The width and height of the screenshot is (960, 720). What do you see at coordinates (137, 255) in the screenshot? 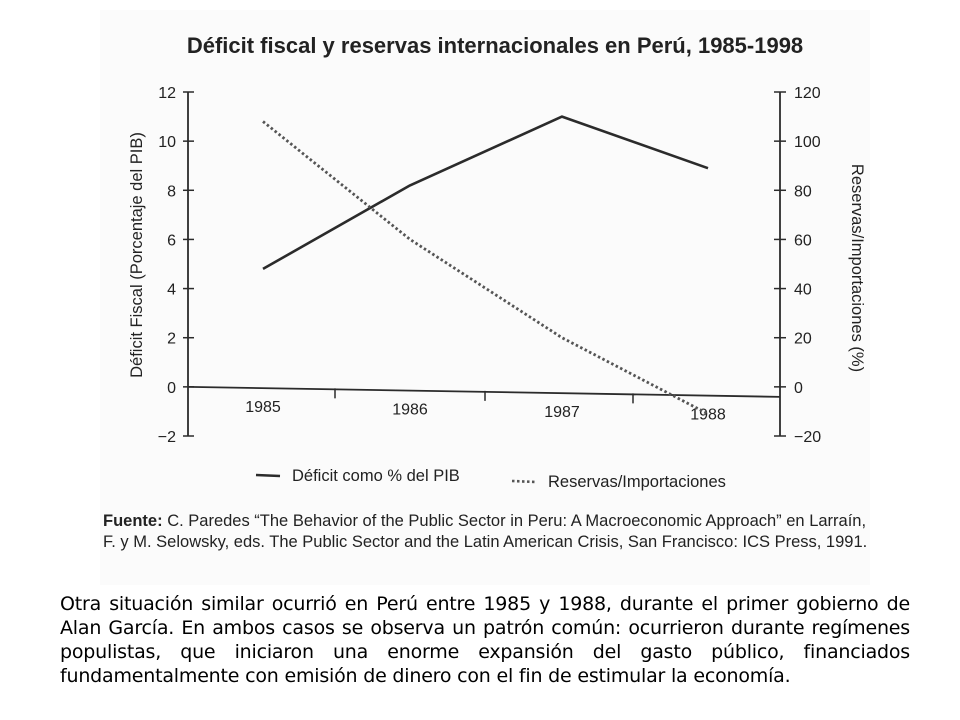
I see `left-axis-label: Déficit Fiscal (Porcentaje del PIB)` at bounding box center [137, 255].